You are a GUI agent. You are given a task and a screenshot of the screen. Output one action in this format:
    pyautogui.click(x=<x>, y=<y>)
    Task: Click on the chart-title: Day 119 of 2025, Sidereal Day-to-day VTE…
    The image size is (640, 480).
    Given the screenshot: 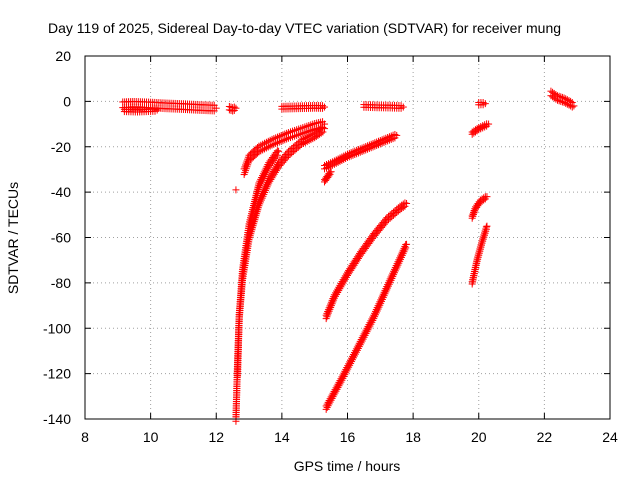 What is the action you would take?
    pyautogui.click(x=304, y=28)
    